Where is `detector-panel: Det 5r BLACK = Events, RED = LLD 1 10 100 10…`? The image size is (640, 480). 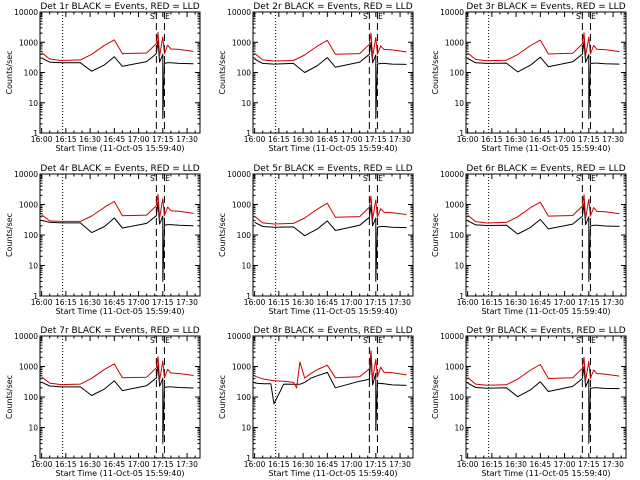 detector-panel: Det 5r BLACK = Events, RED = LLD 1 10 100 10… is located at coordinates (316, 240).